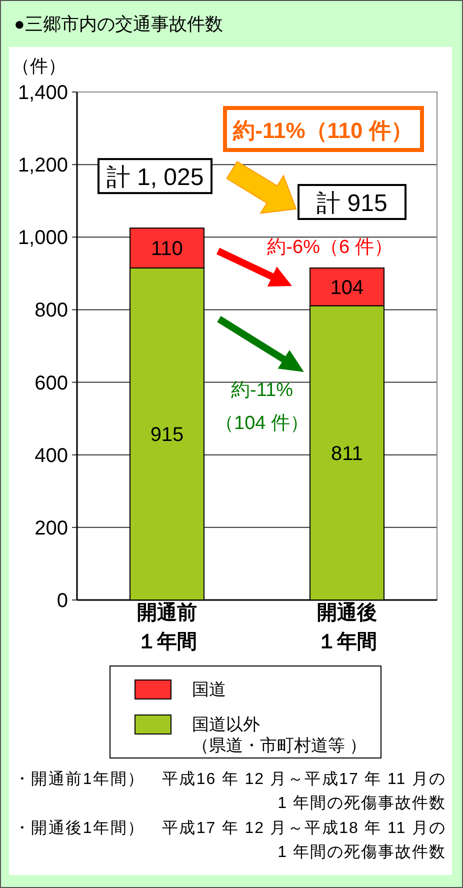  Describe the element at coordinates (209, 689) in the screenshot. I see `legend-label: 国道` at that location.